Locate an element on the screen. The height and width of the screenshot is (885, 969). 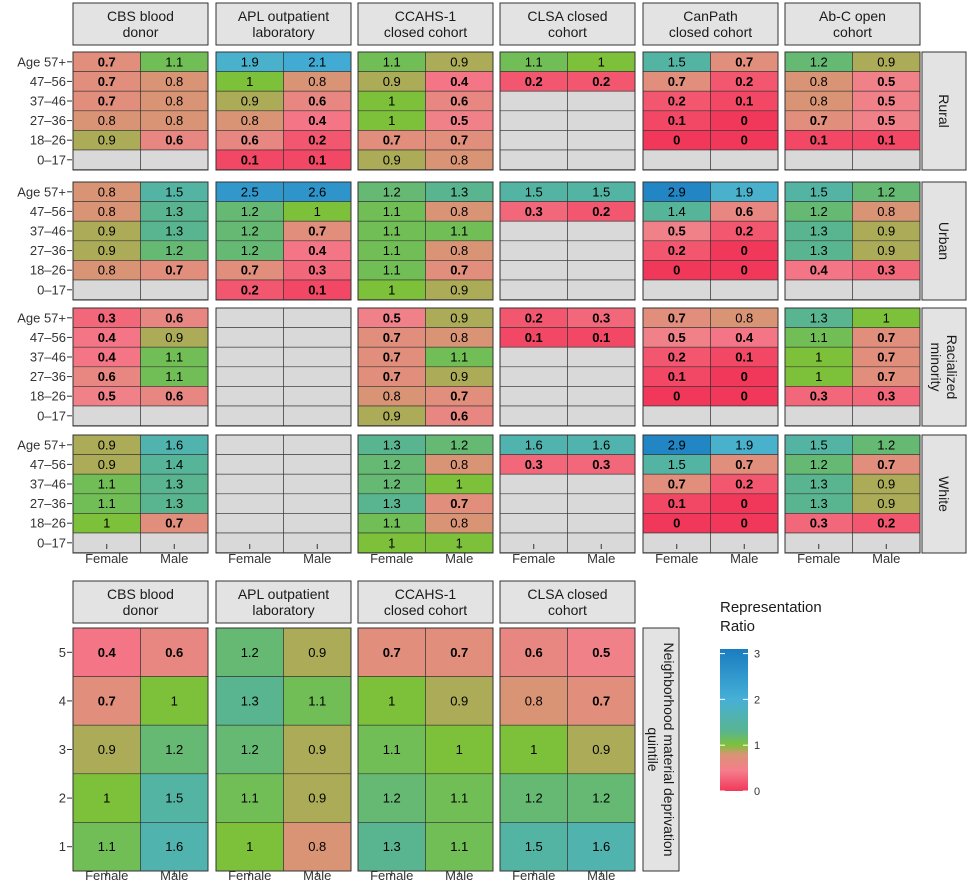
heat-cell-rural-clsa-closed-cohort-0-17-female is located at coordinates (533, 159).